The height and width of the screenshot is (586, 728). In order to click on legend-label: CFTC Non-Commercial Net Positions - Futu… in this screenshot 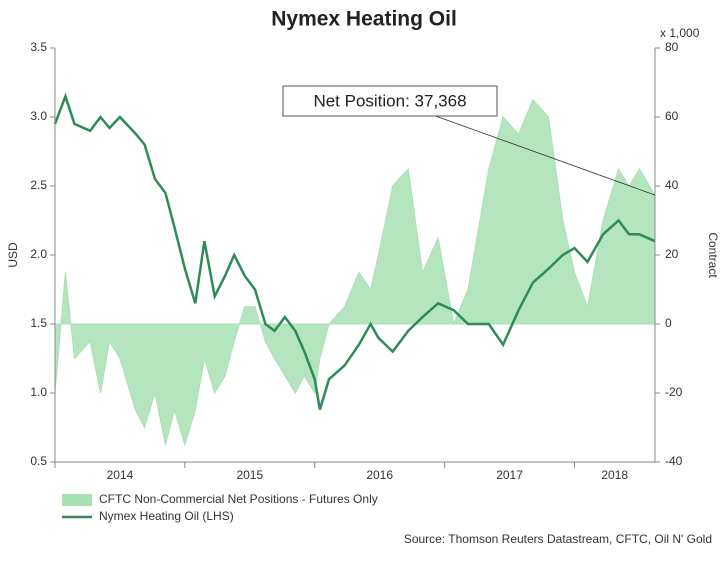, I will do `click(238, 499)`.